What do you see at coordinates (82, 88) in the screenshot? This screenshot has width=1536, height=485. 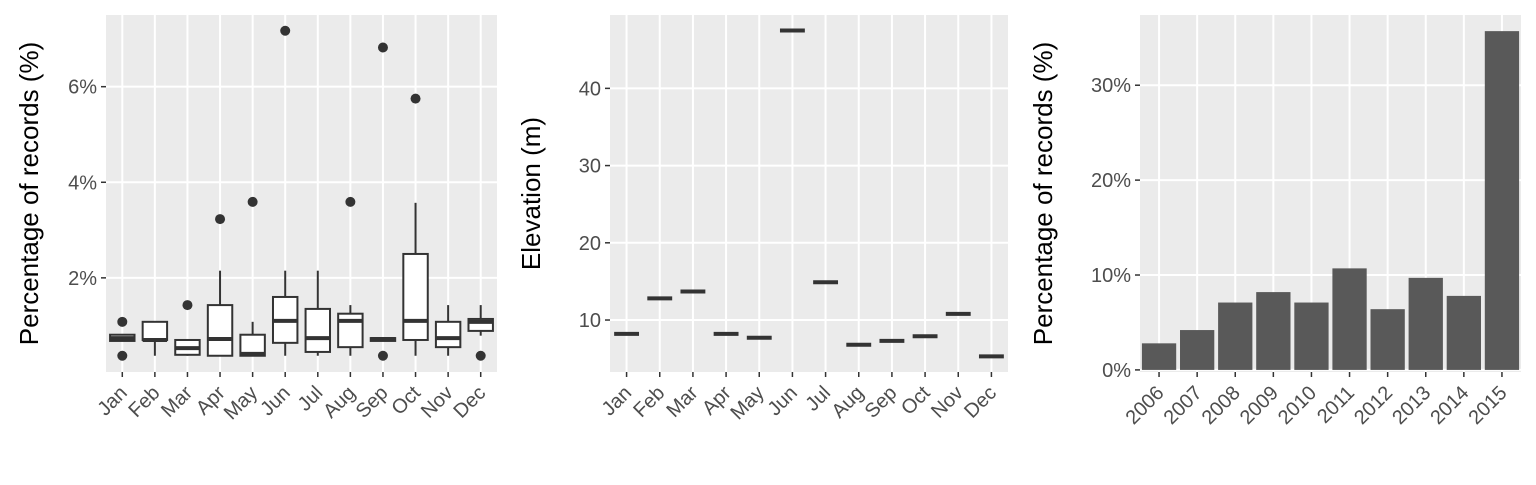 I see `y-tick-label: 6%` at bounding box center [82, 88].